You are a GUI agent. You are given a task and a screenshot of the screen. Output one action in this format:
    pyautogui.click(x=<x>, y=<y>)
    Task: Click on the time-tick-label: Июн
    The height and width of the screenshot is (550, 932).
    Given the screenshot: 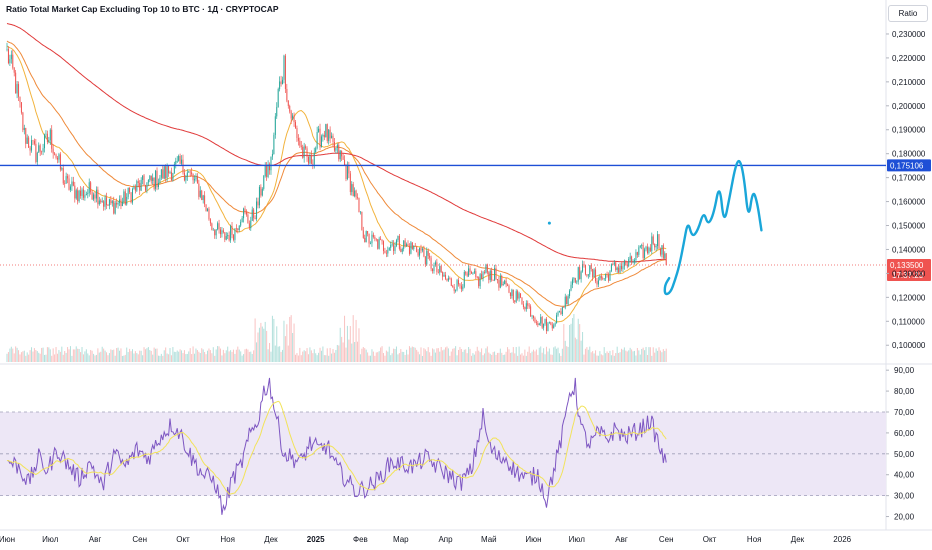 What is the action you would take?
    pyautogui.click(x=7, y=539)
    